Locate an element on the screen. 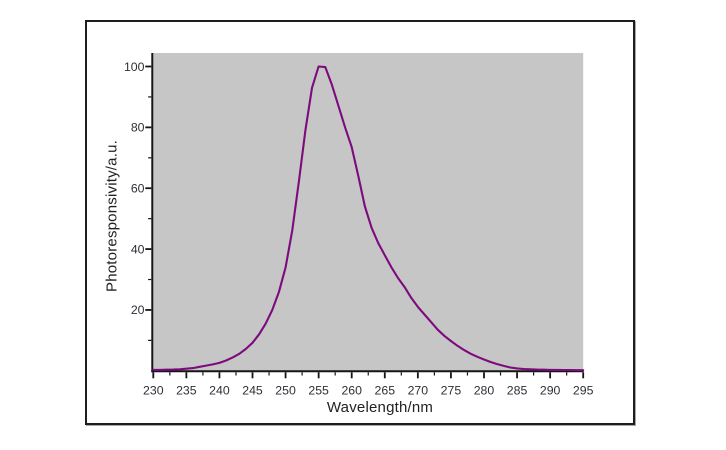 This screenshot has width=726, height=450. x-tick-label: 230 is located at coordinates (153, 391).